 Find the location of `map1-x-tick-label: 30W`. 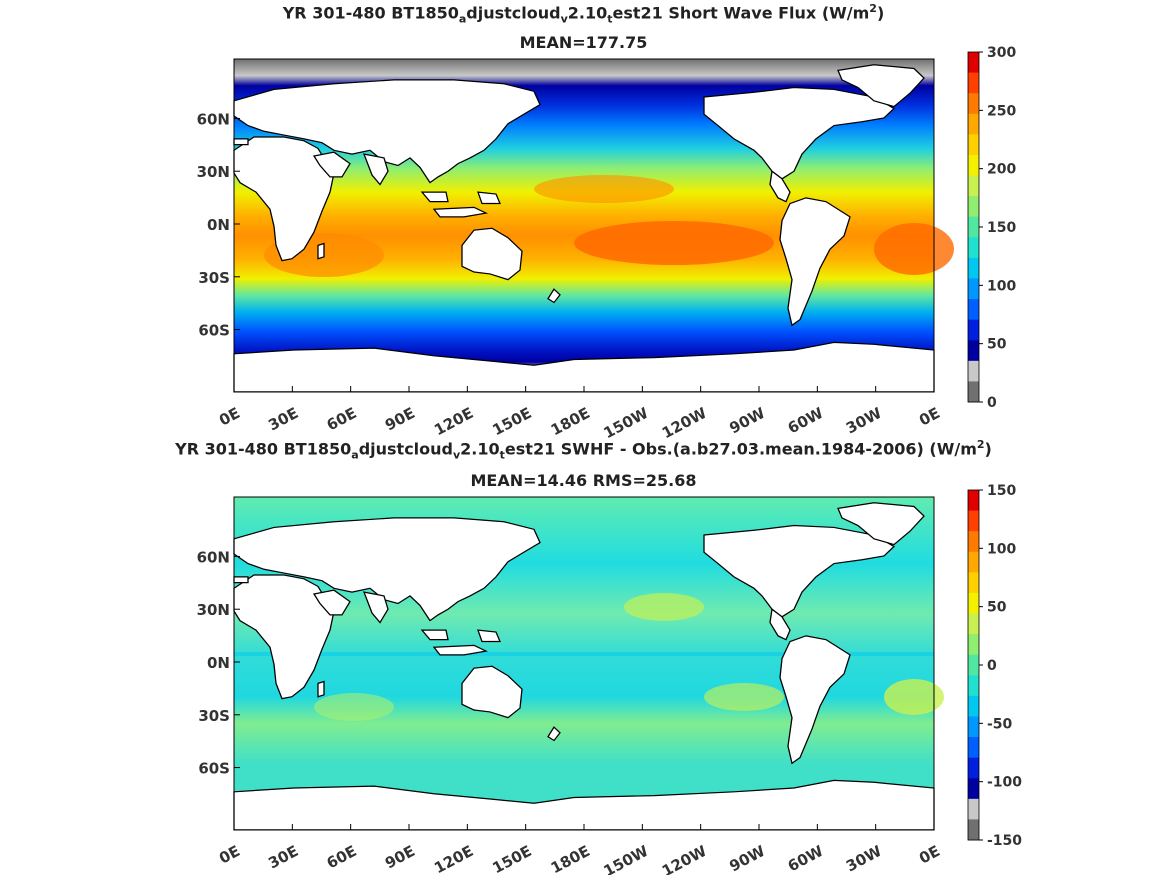

map1-x-tick-label: 30W is located at coordinates (864, 421).